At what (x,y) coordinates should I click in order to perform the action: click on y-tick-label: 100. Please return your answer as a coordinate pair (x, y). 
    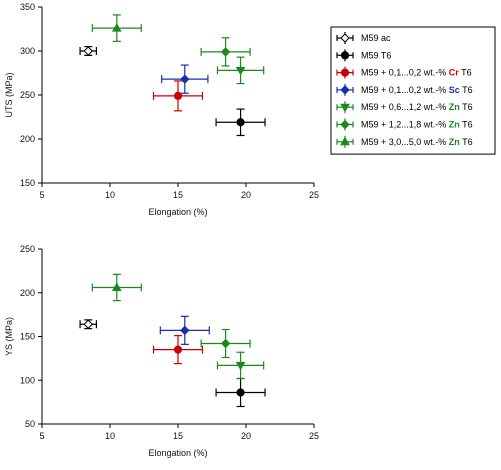
    Looking at the image, I should click on (27, 380).